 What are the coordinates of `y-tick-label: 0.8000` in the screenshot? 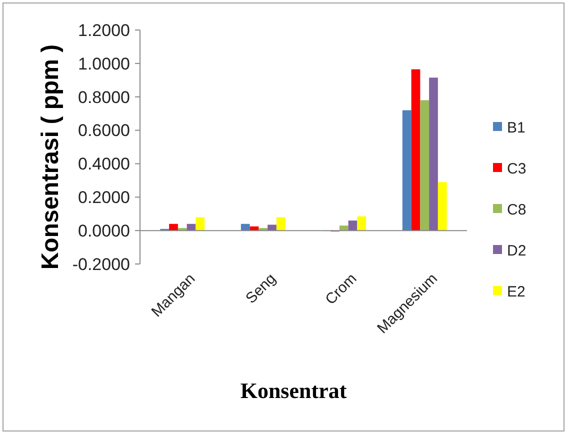 It's located at (104, 97).